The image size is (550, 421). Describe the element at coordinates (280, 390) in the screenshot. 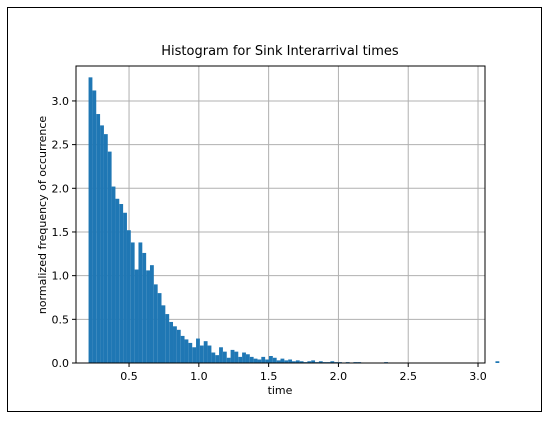

I see `x-axis-label: time` at that location.